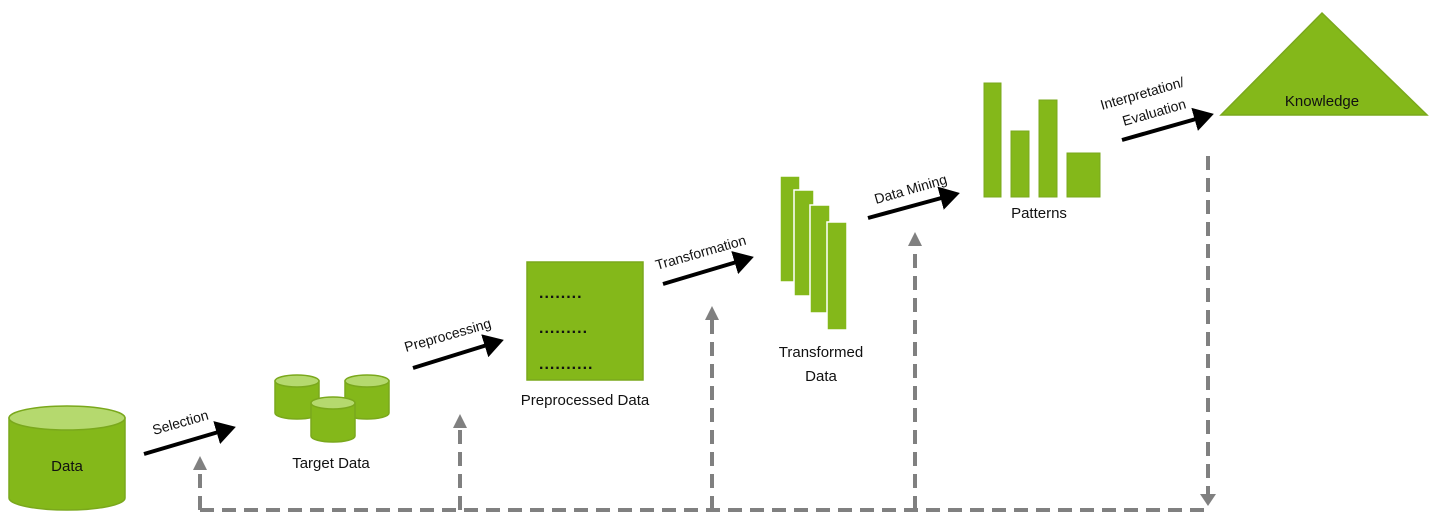 Image resolution: width=1433 pixels, height=525 pixels. I want to click on transformation-step: Transformation, so click(703, 259).